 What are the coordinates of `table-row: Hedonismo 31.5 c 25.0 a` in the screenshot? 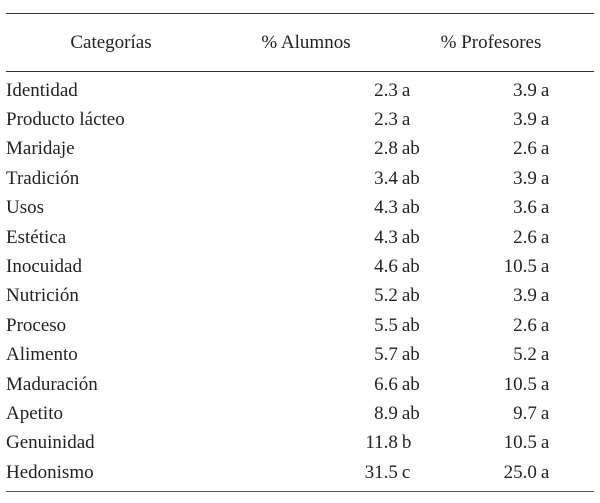 It's located at (300, 472).